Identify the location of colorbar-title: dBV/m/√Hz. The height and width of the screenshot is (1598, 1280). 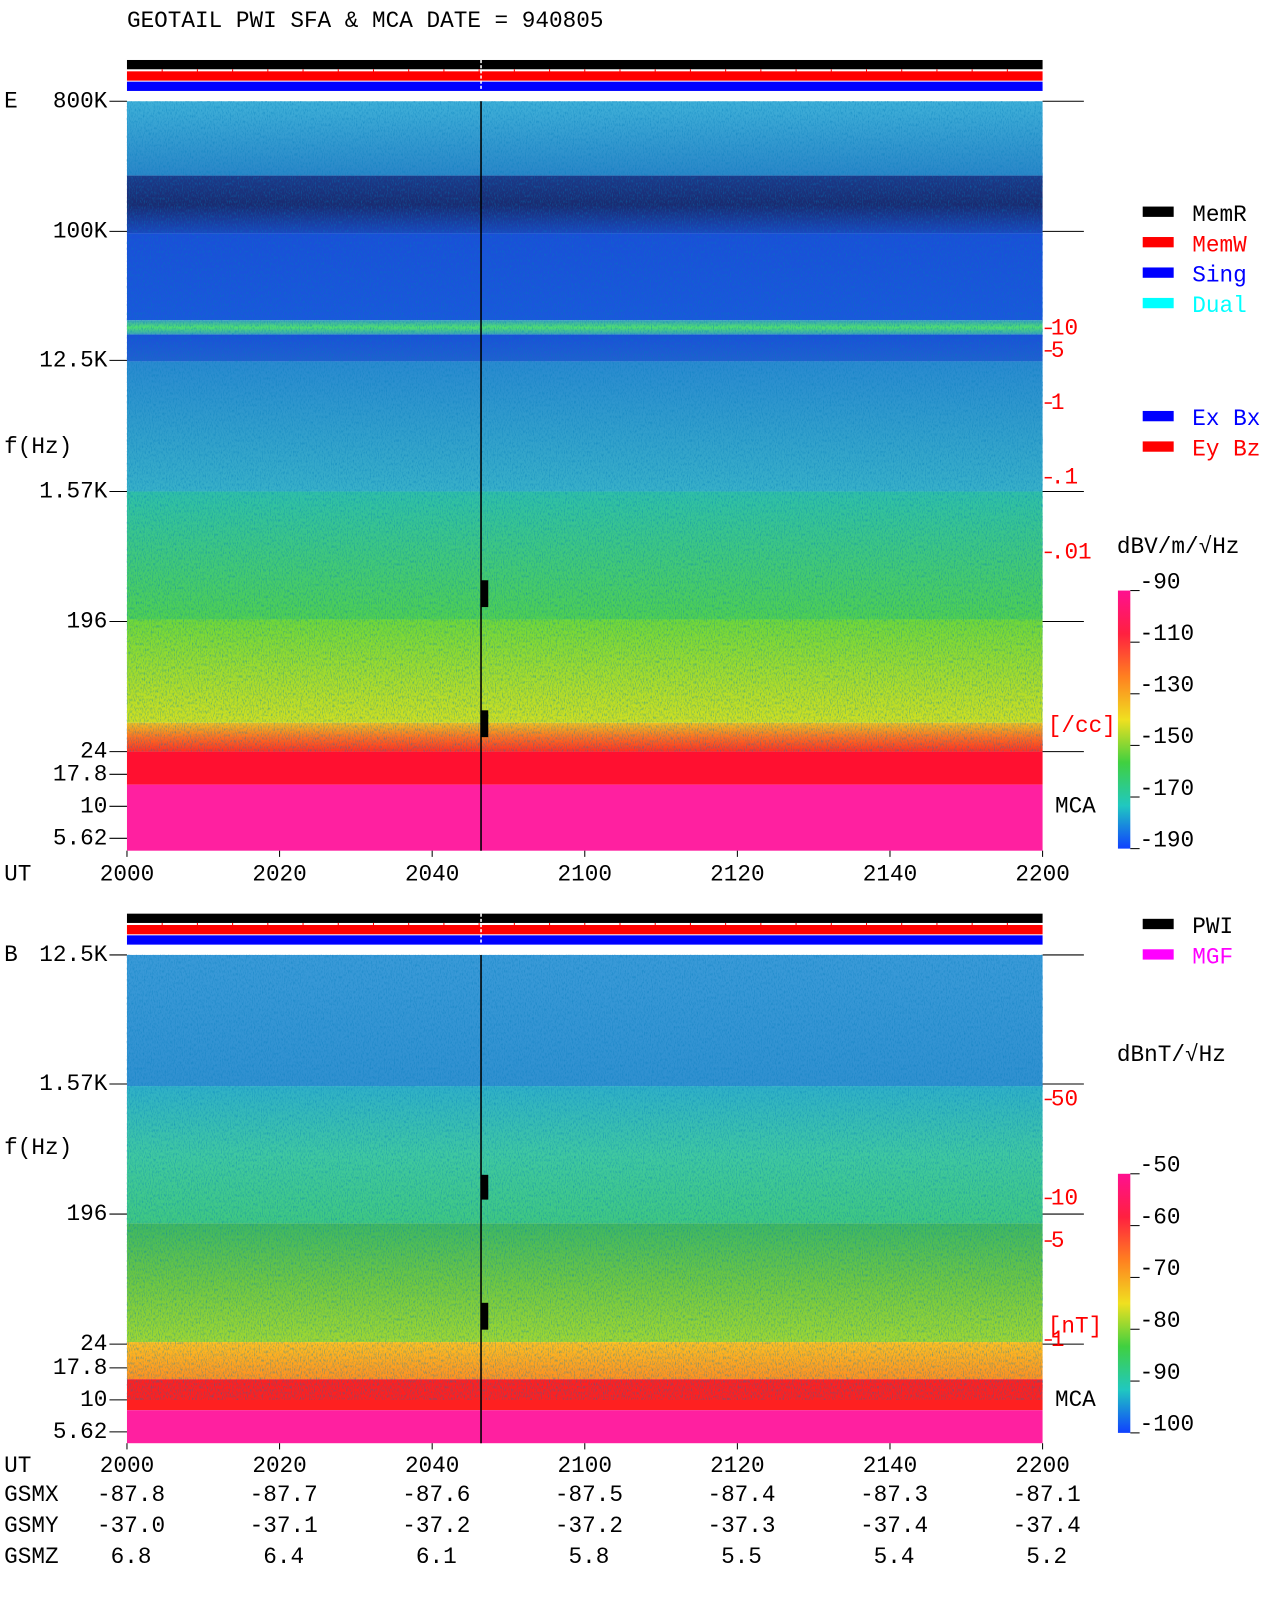
(1178, 547).